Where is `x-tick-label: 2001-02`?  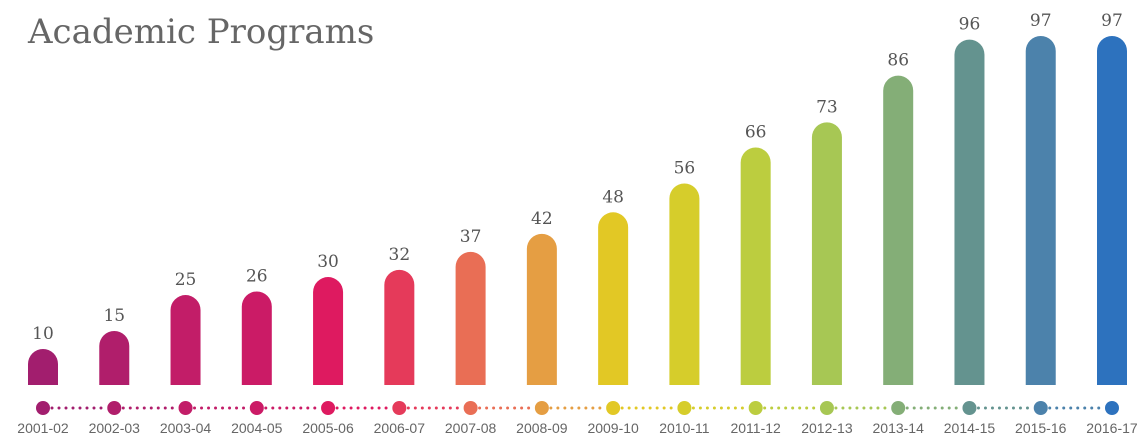 x-tick-label: 2001-02 is located at coordinates (43, 428).